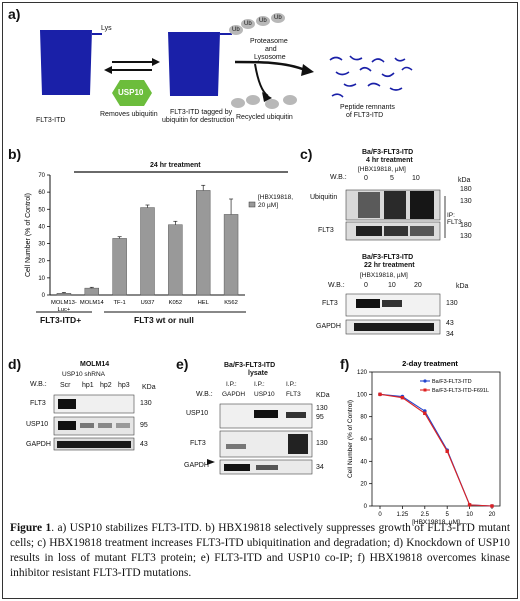 This screenshot has width=520, height=601. Describe the element at coordinates (15, 364) in the screenshot. I see `panel-label-d: d)` at that location.